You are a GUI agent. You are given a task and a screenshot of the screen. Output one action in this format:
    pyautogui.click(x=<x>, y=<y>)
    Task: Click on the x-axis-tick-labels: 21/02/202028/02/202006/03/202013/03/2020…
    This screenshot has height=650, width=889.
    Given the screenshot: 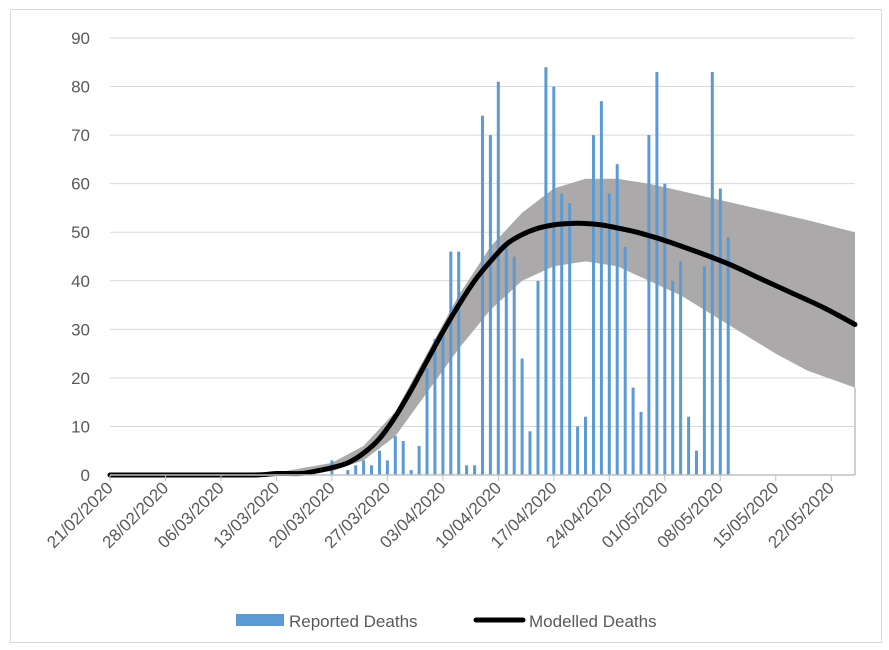 What is the action you would take?
    pyautogui.click(x=440, y=515)
    